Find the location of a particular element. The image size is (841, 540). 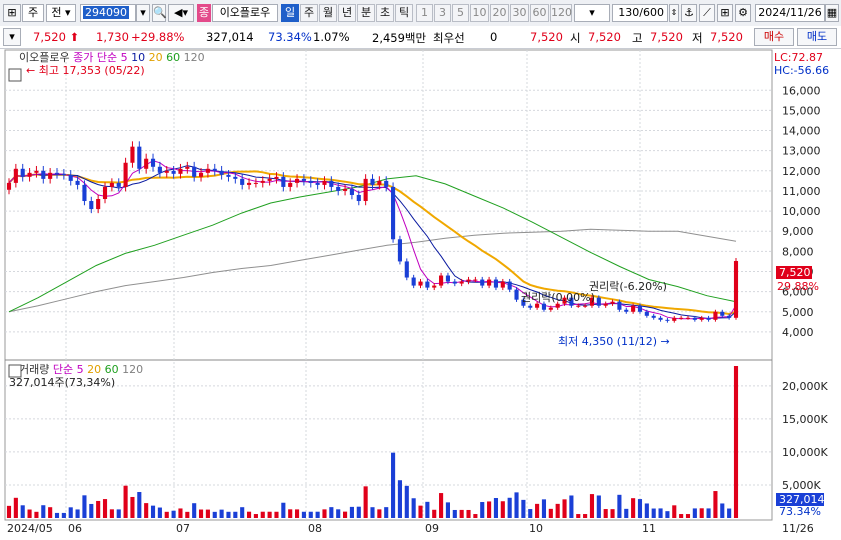

current-change-label: 29.88% is located at coordinates (798, 286).